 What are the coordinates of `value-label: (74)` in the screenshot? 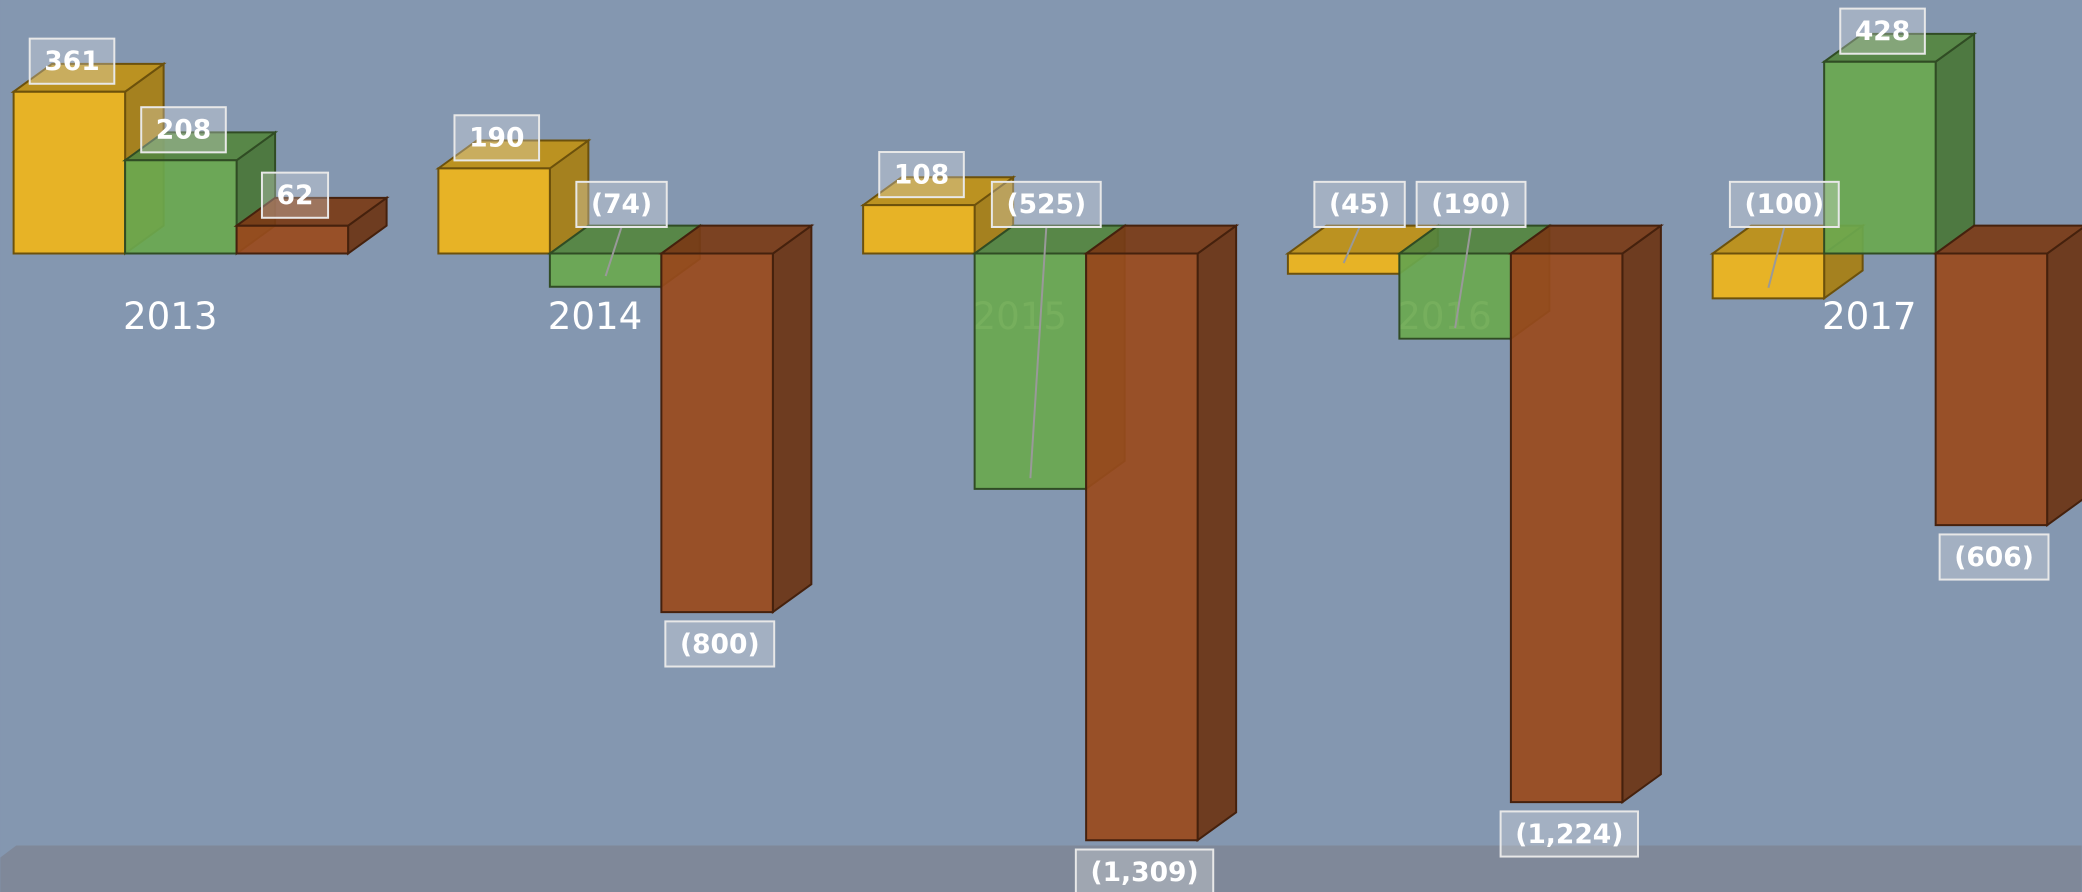 It's located at (621, 204).